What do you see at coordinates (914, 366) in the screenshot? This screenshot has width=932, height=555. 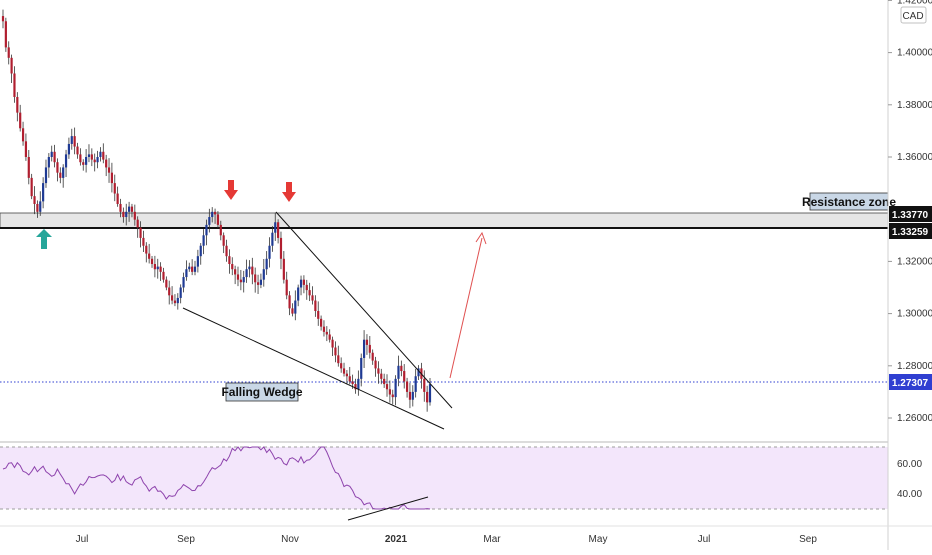 I see `price-tick-label: 1.28000` at bounding box center [914, 366].